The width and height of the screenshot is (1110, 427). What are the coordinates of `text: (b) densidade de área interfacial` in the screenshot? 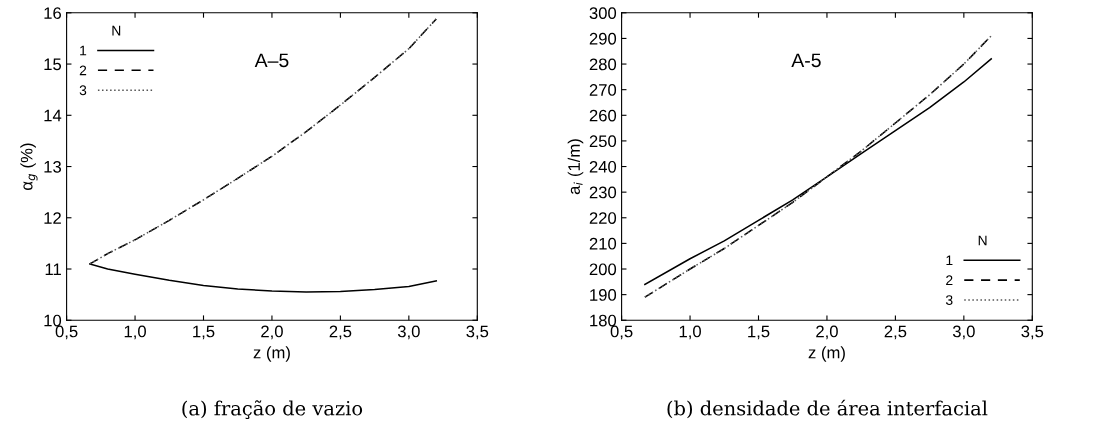 It's located at (827, 409).